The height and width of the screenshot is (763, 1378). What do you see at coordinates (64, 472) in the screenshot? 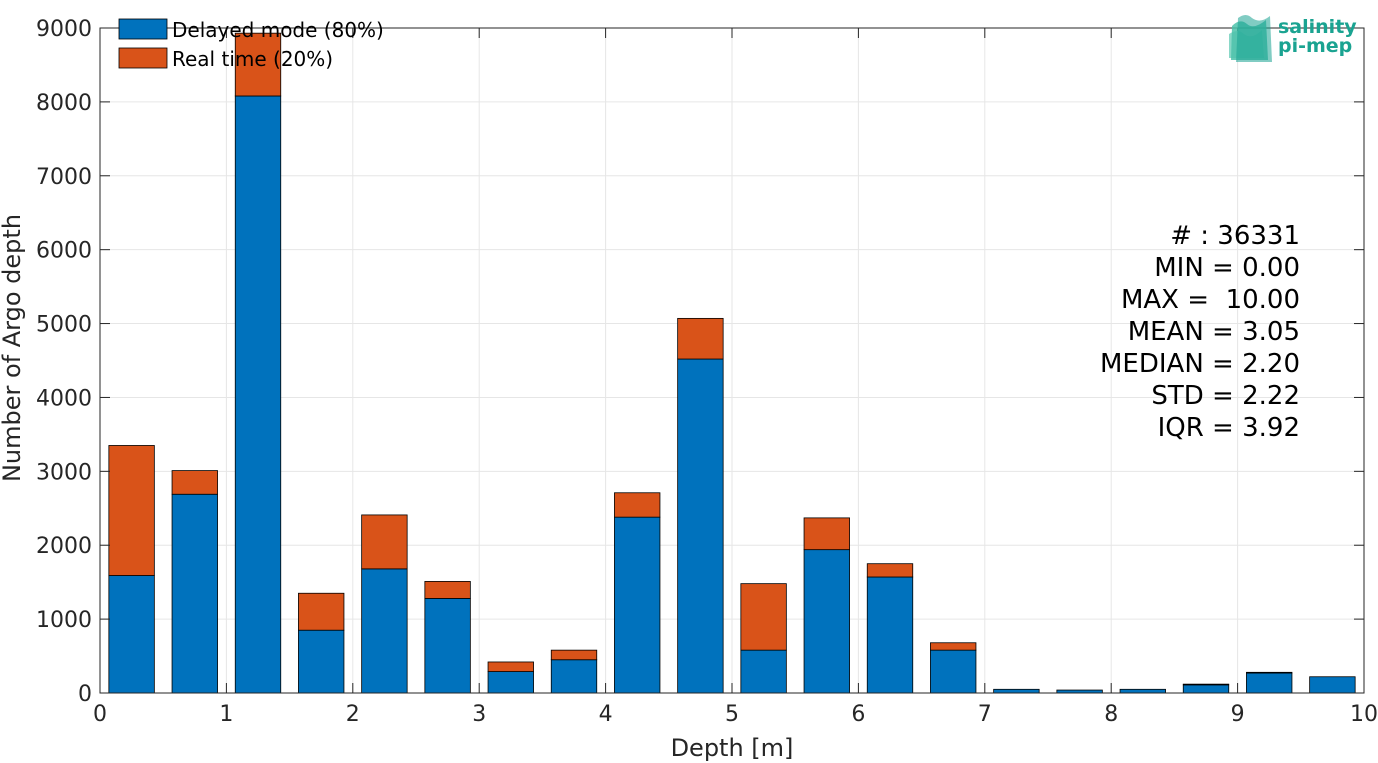
I see `y-tick-label: 3000` at bounding box center [64, 472].